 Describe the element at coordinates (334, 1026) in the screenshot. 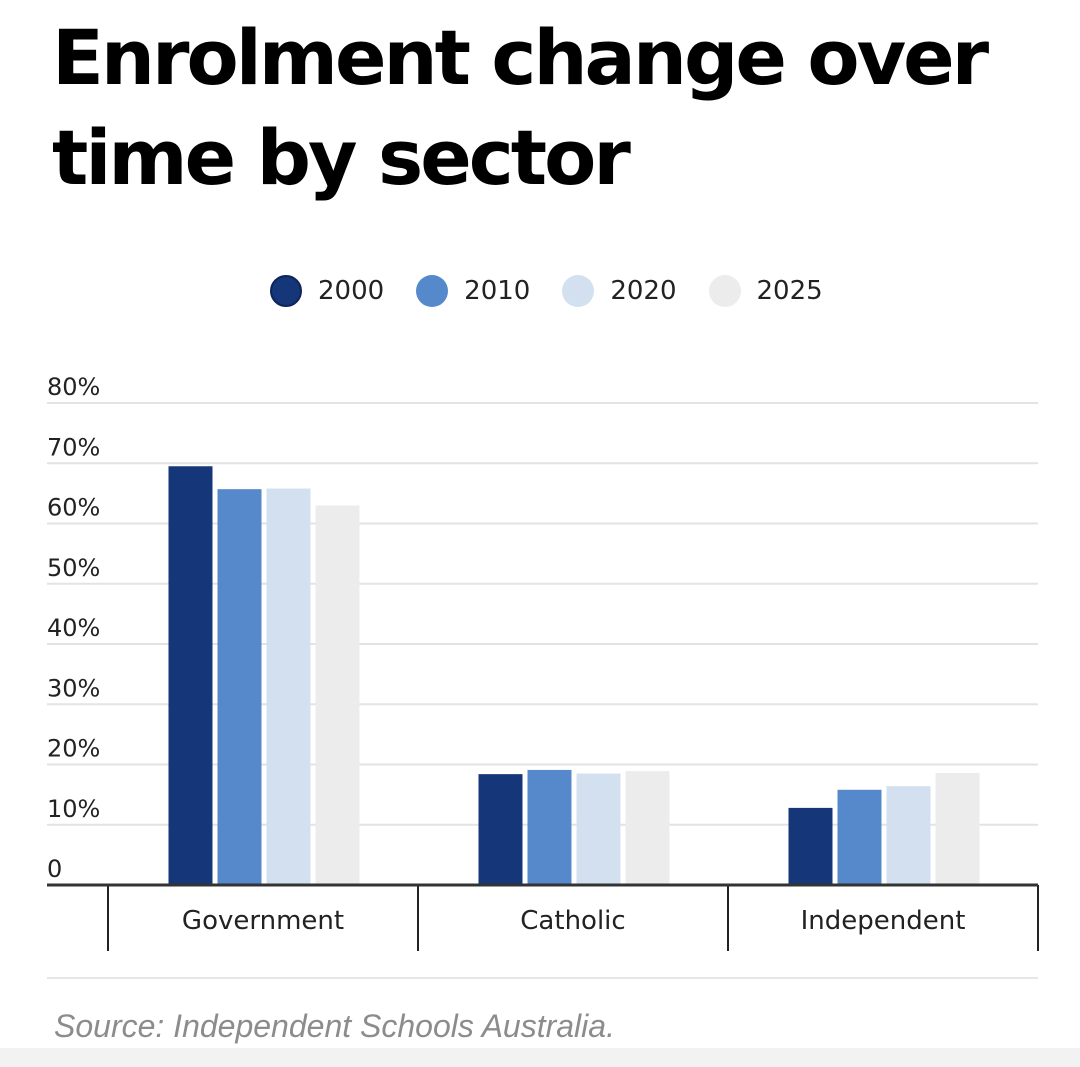

I see `source-note: Source: Independent Schools Australia.` at that location.